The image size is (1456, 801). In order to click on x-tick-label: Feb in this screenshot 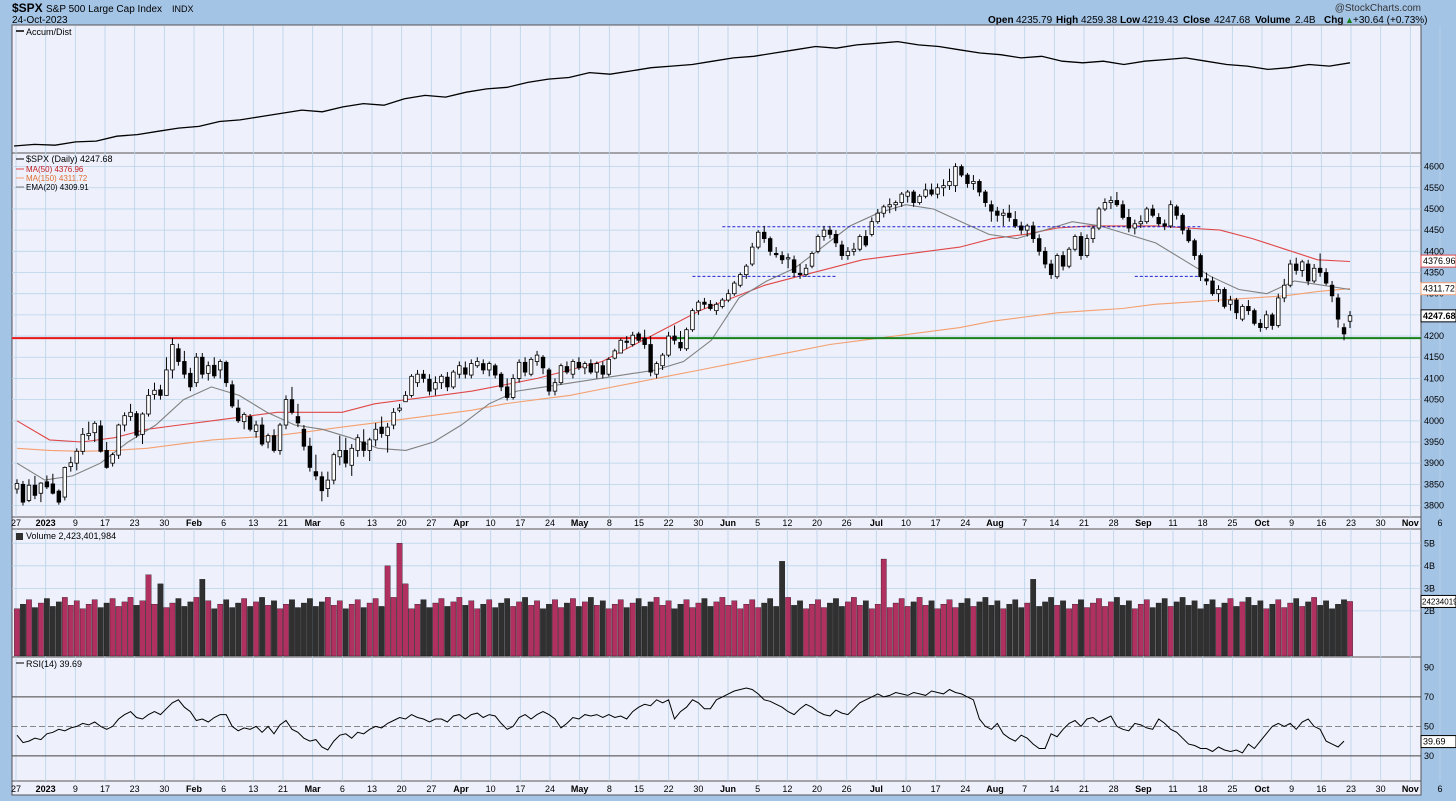, I will do `click(194, 523)`.